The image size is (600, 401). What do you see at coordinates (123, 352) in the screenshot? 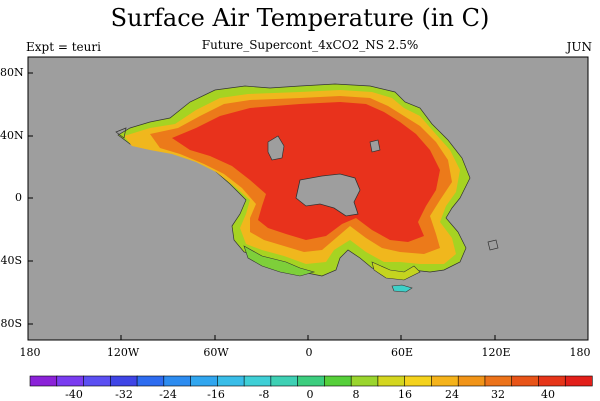
I see `x-tick-label: 120W` at bounding box center [123, 352].